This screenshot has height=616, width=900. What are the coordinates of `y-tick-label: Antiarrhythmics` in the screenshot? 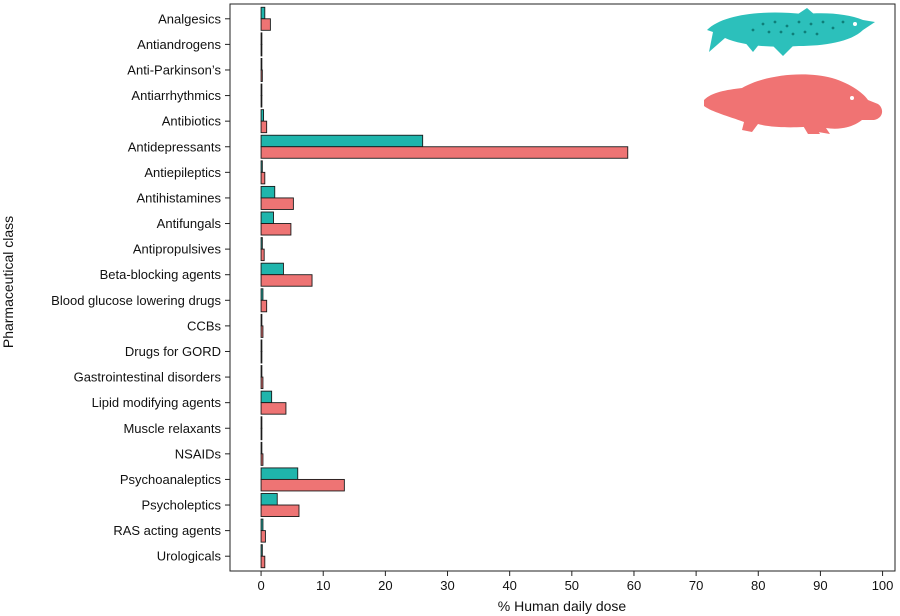 It's located at (176, 95).